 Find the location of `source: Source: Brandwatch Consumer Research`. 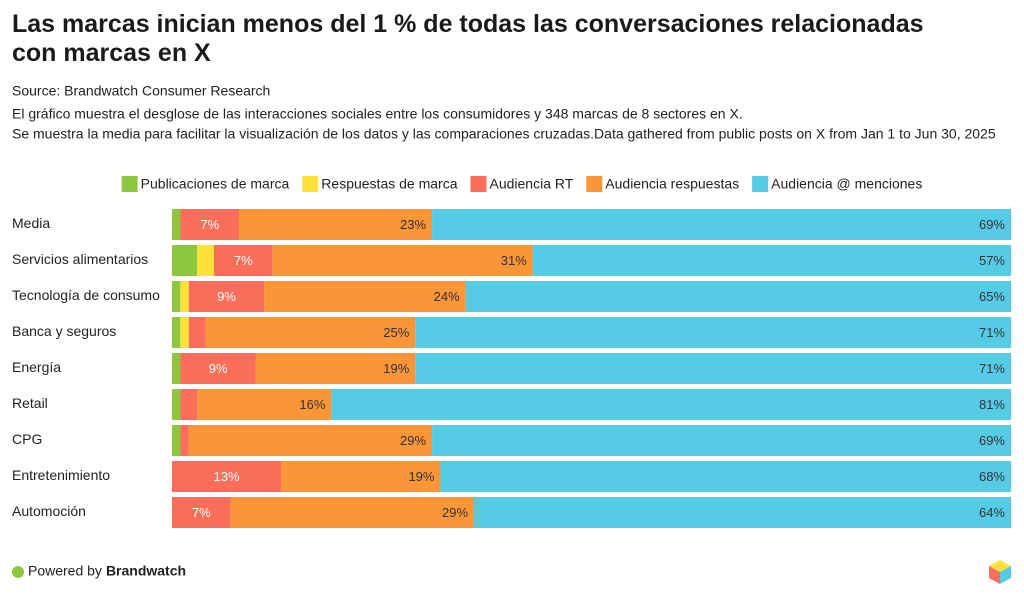

source: Source: Brandwatch Consumer Research is located at coordinates (141, 91).